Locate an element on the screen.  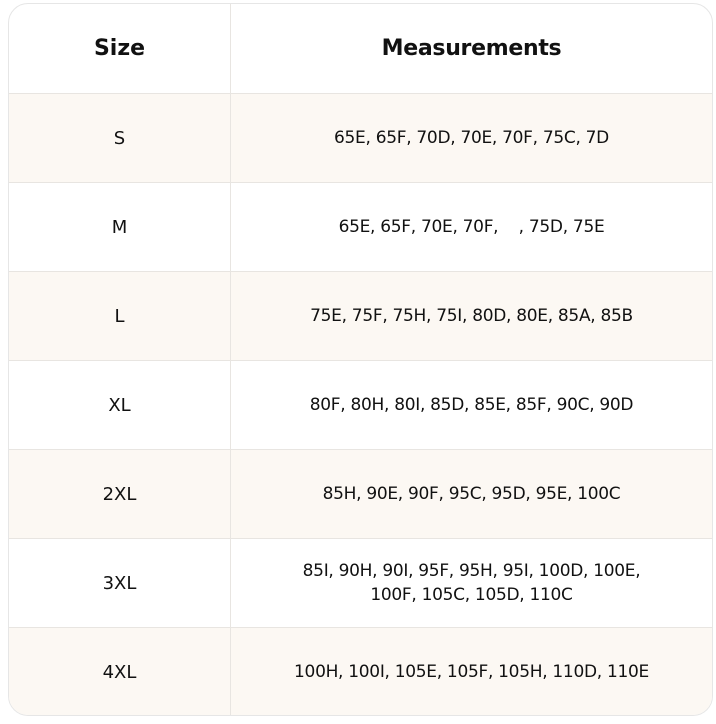
header-size: Size is located at coordinates (120, 48).